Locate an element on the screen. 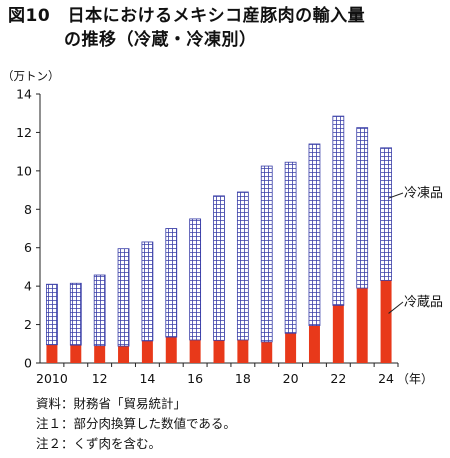 The width and height of the screenshot is (450, 458). y-tick-label: 14 is located at coordinates (24, 94).